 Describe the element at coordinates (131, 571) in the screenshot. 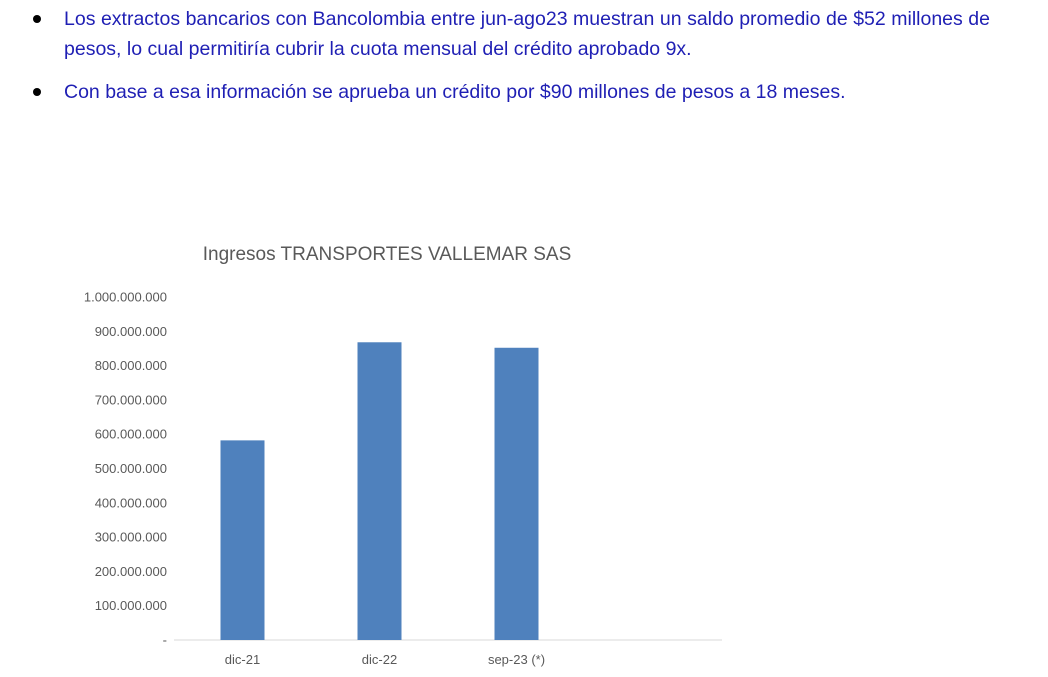

I see `y-tick-label: 200.000.000` at that location.